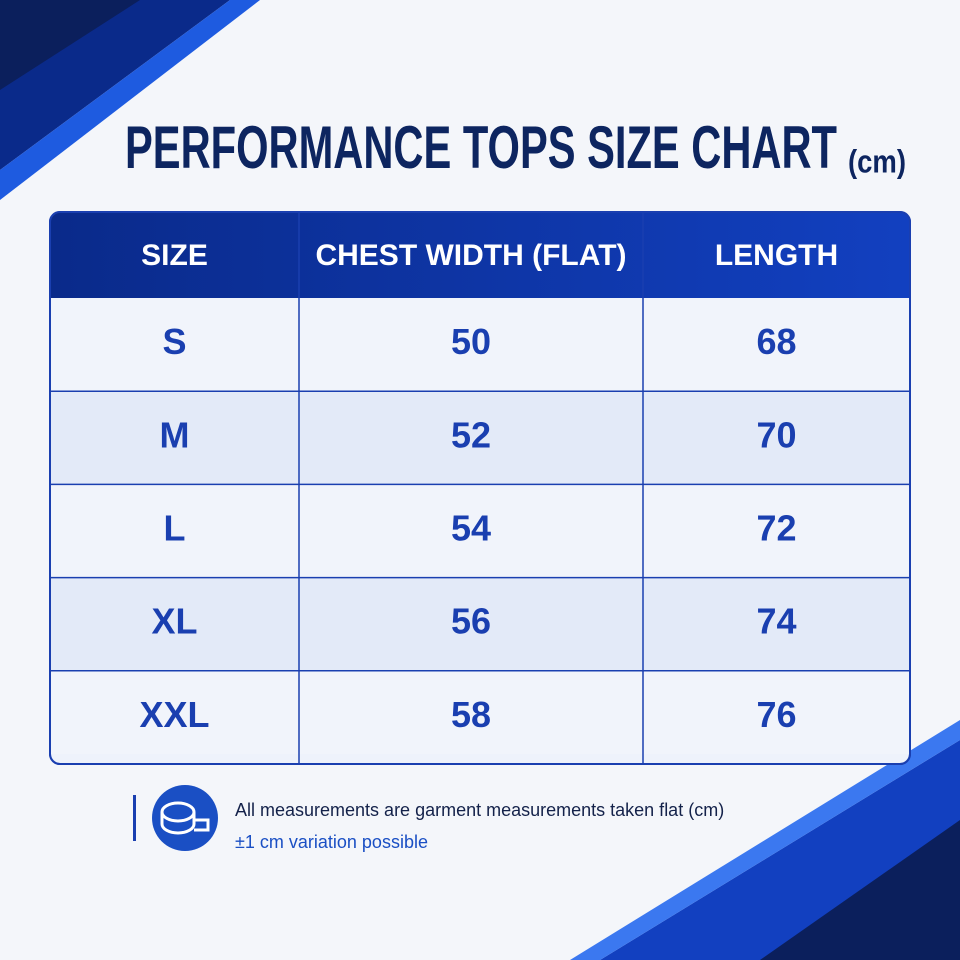 This screenshot has height=960, width=960. Describe the element at coordinates (481, 147) in the screenshot. I see `title: PERFORMANCE TOPS SIZE CHART` at that location.